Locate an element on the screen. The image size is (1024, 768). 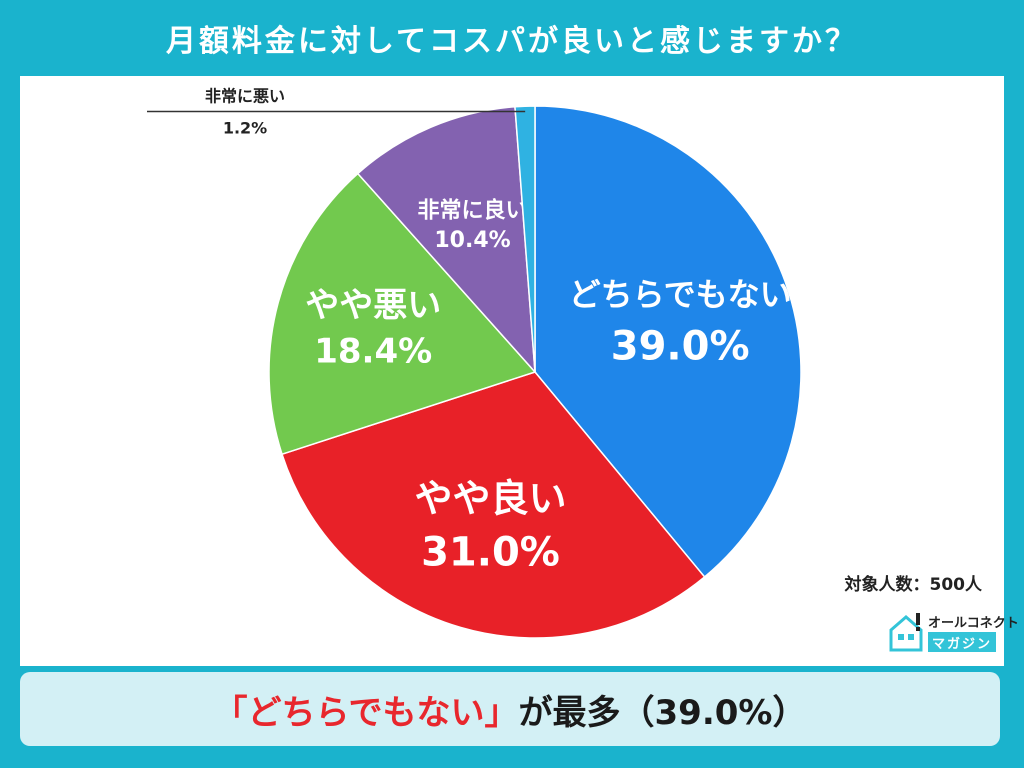
slice-label-very-good: 非常に良い is located at coordinates (473, 210).